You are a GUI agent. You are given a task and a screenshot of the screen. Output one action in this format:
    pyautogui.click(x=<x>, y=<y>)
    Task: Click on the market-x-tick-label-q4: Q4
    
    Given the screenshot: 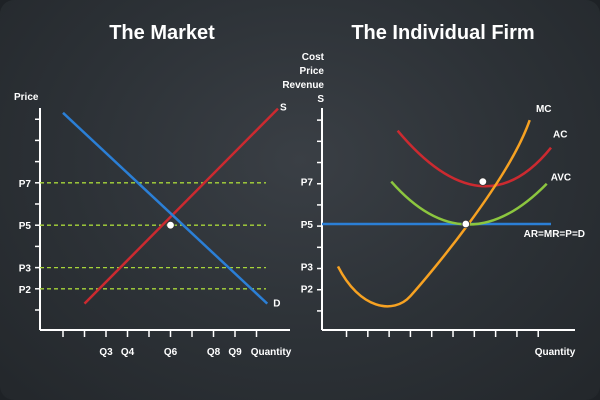 What is the action you would take?
    pyautogui.click(x=128, y=352)
    